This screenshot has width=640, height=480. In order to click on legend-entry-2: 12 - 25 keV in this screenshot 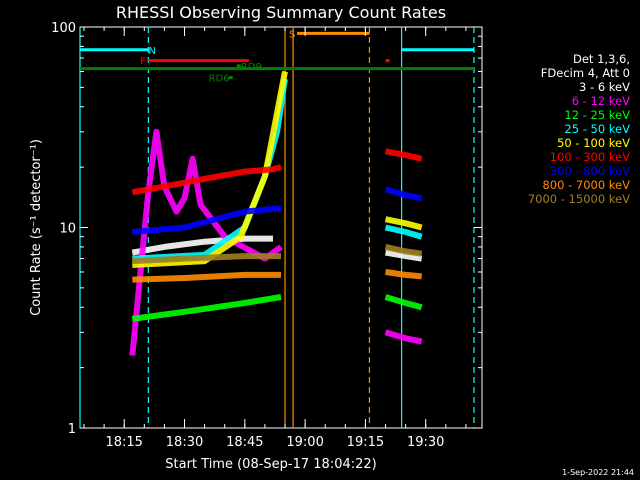, I will do `click(597, 115)`.